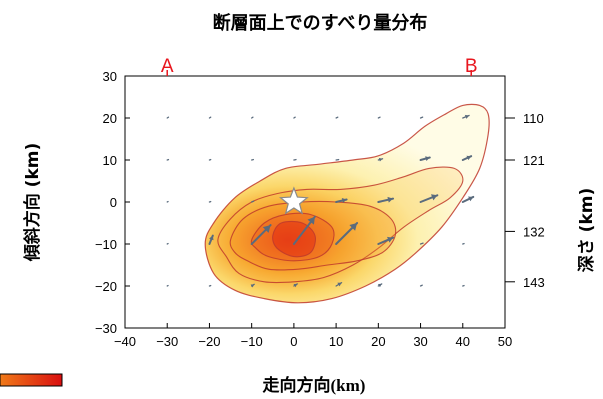 The height and width of the screenshot is (399, 603). I want to click on y-axis-left: −30 −20 −10 0 10 20 30, so click(112, 202).